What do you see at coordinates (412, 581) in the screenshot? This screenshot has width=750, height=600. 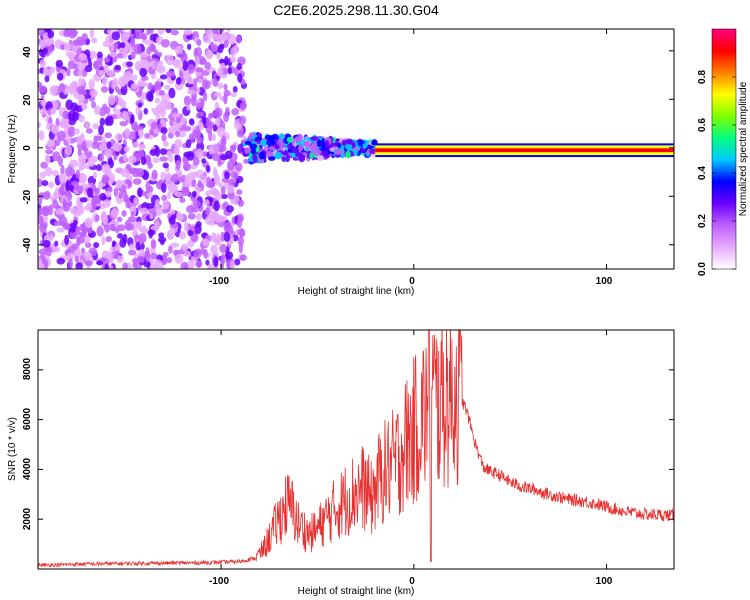 I see `snr-xtick-label: 0` at bounding box center [412, 581].